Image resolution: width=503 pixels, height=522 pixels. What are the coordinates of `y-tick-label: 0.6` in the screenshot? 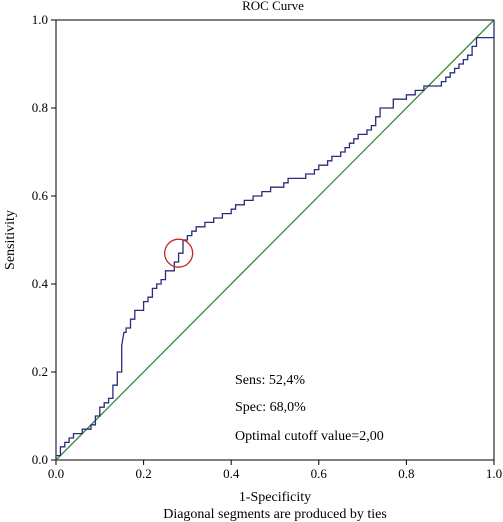 It's located at (40, 195).